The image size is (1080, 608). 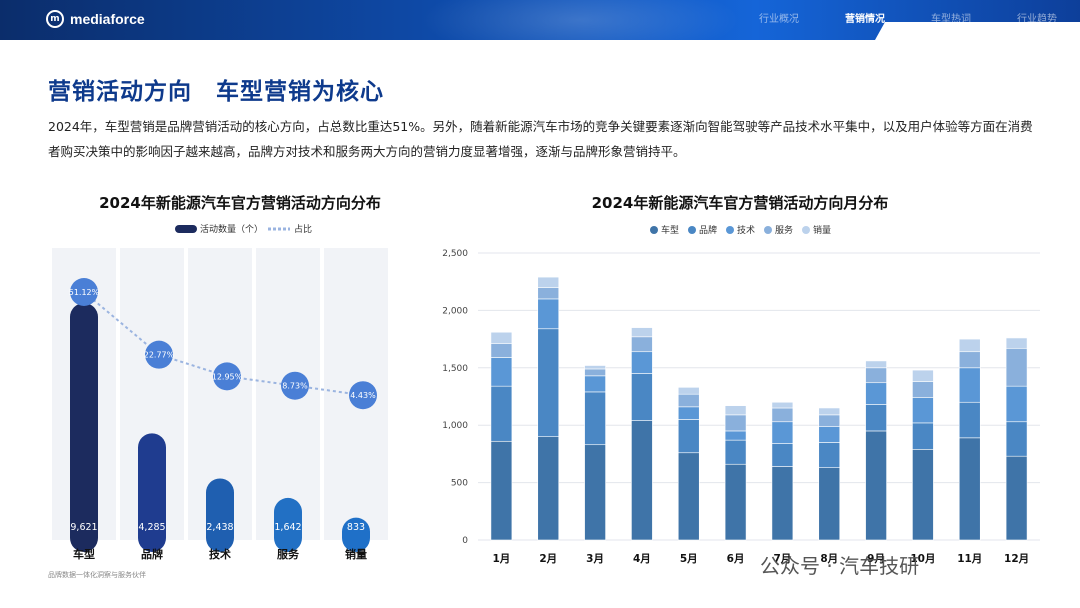 What do you see at coordinates (692, 230) in the screenshot?
I see `legend-dot-品牌` at bounding box center [692, 230].